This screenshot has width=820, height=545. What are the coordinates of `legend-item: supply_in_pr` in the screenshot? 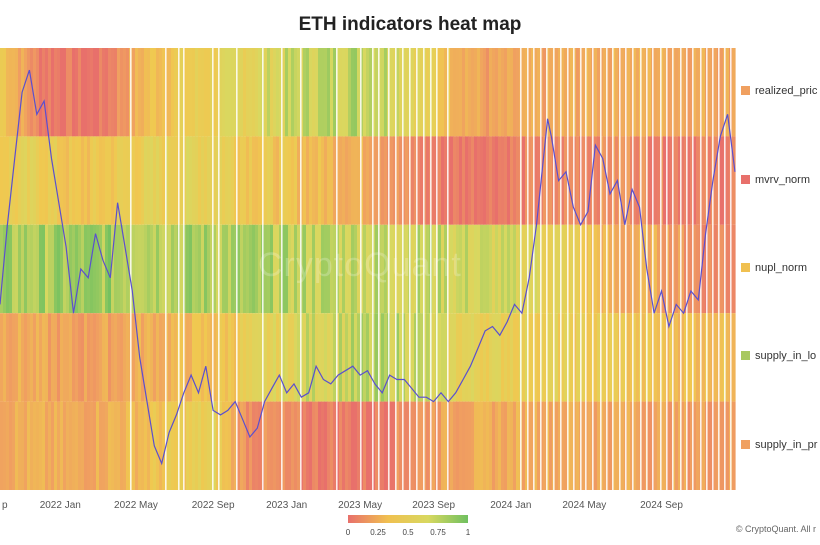 It's located at (779, 445).